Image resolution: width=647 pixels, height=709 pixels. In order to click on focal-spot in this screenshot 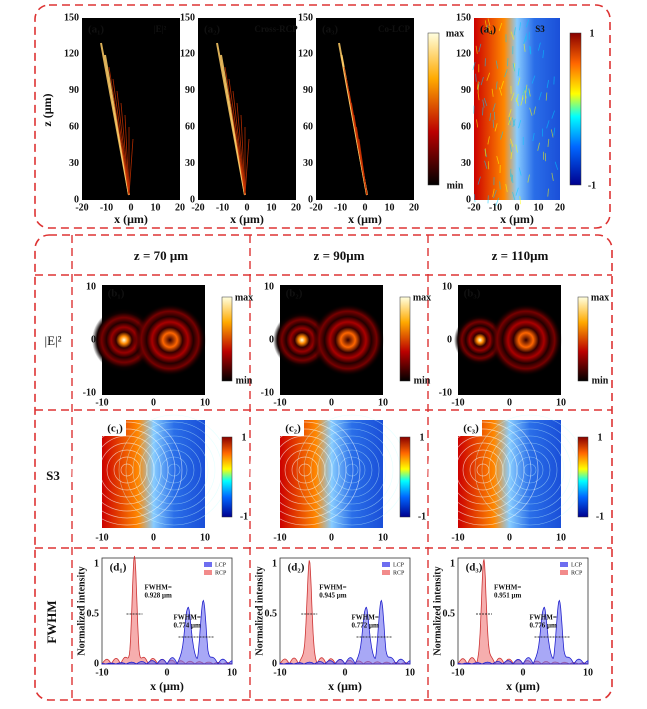, I will do `click(170, 340)`.